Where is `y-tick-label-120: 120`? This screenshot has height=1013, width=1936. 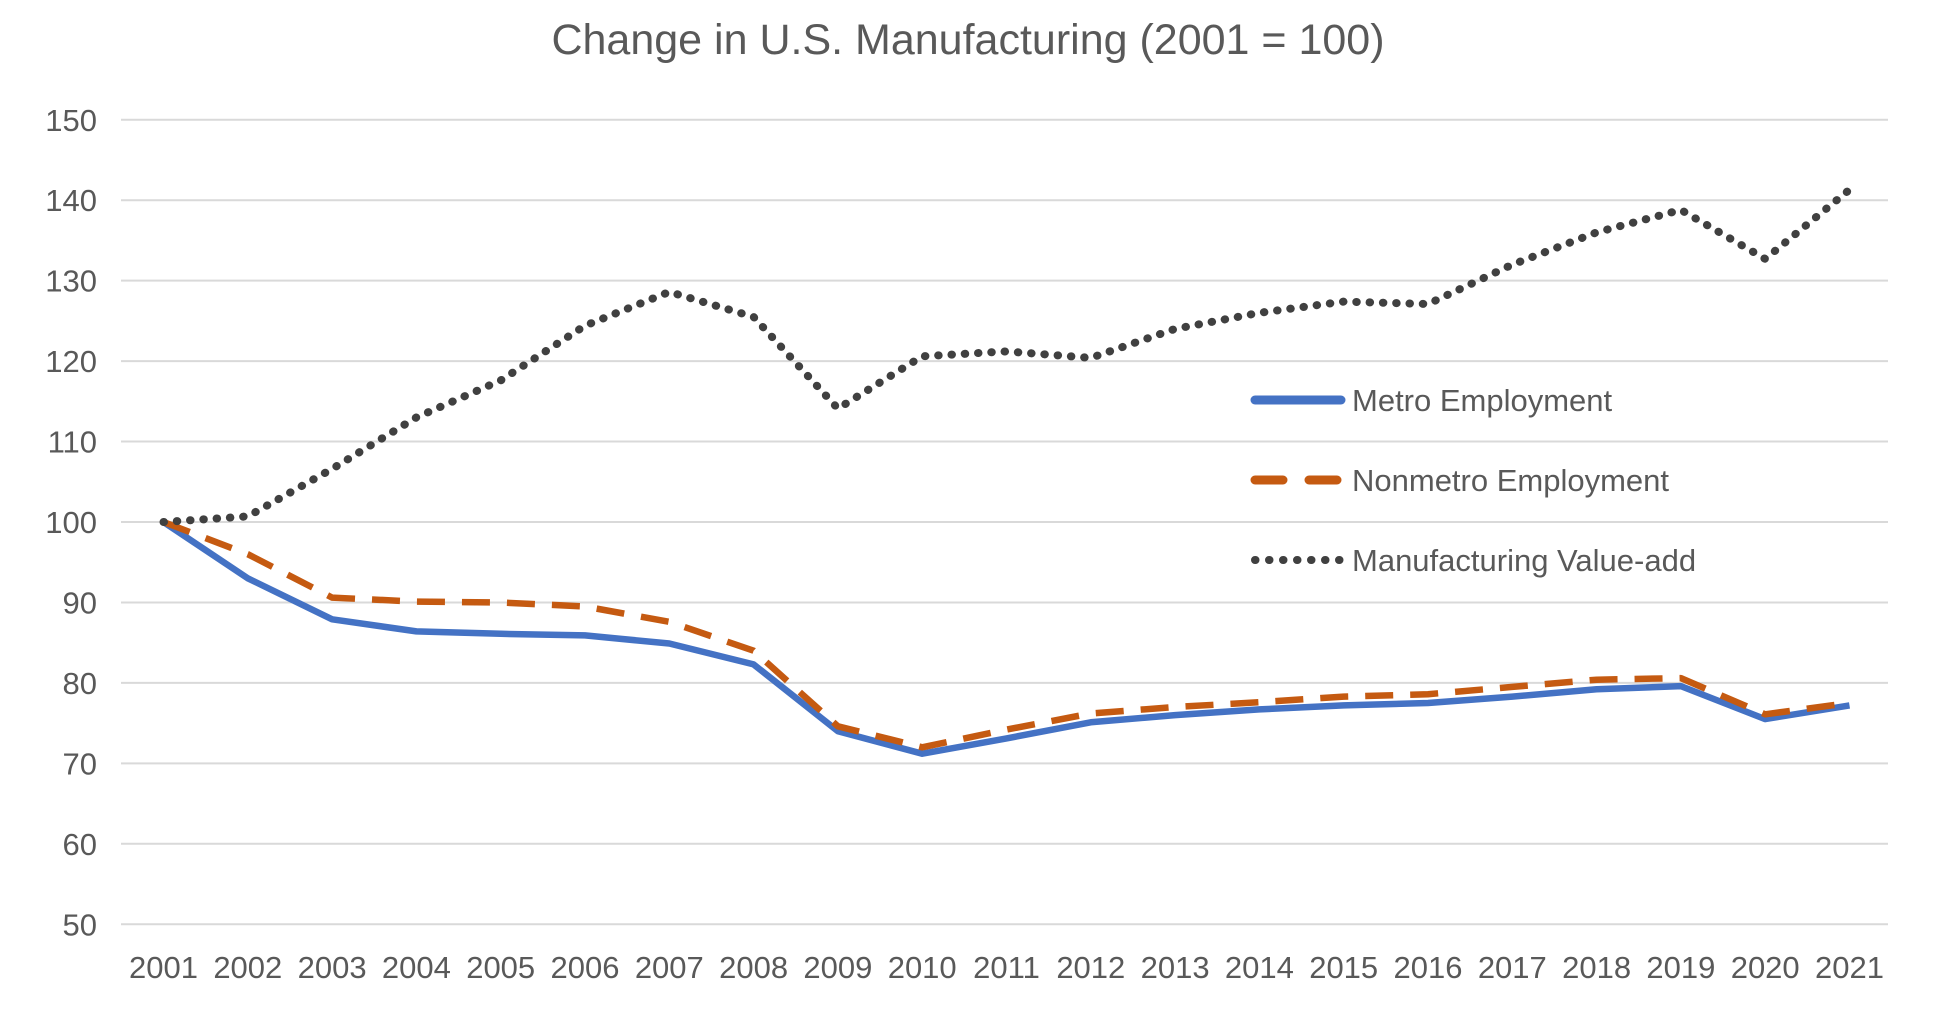
y-tick-label-120: 120 is located at coordinates (71, 361).